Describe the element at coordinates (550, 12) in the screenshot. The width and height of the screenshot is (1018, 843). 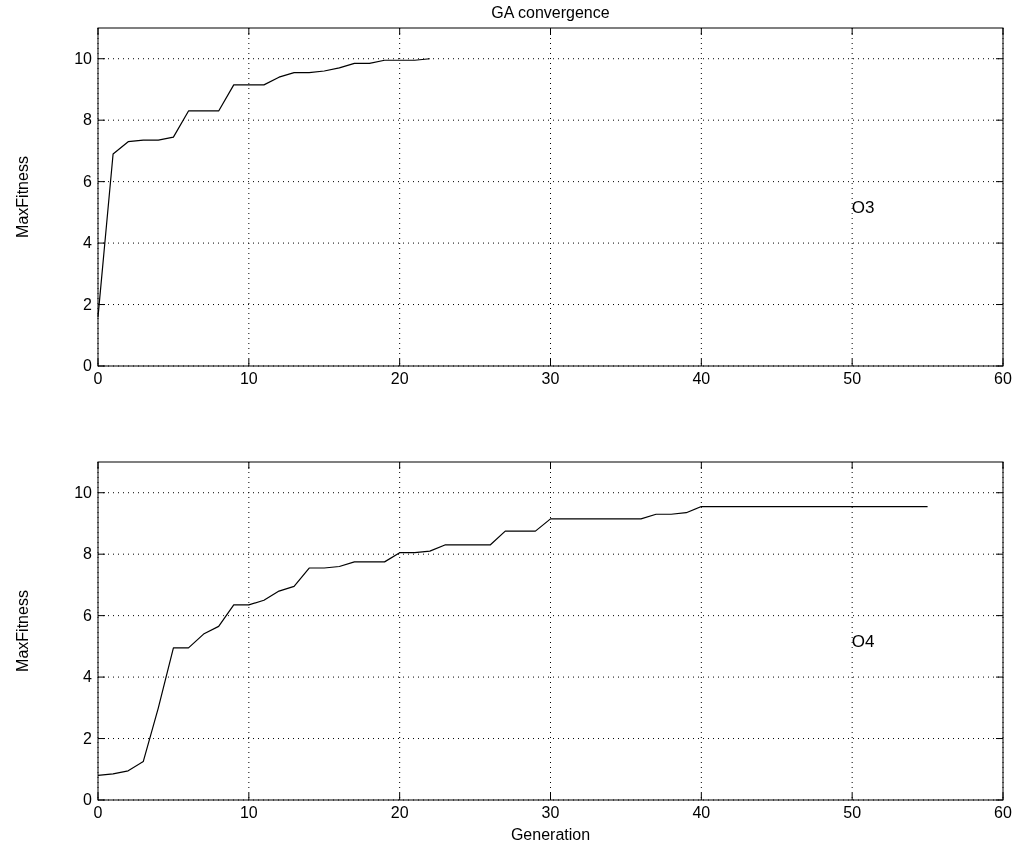
I see `chart-title: GA convergence` at that location.